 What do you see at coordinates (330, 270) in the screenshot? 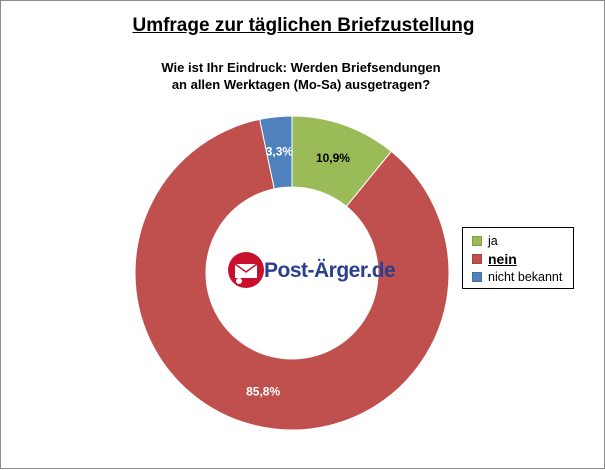
I see `logo-text: Post-Ärger.de` at bounding box center [330, 270].